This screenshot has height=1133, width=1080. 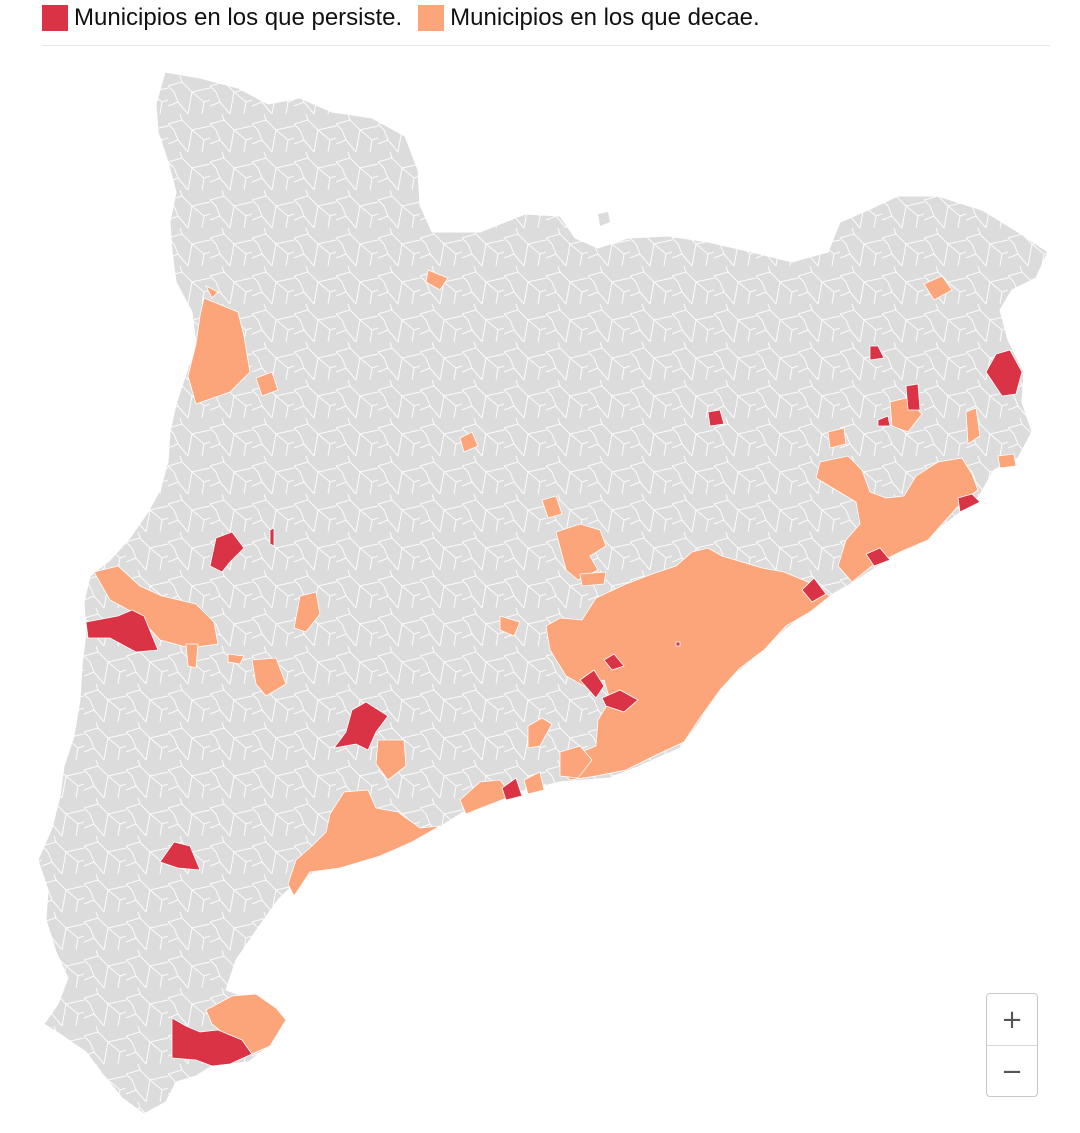 What do you see at coordinates (688, 664) in the screenshot?
I see `muni-decae-barcelona` at bounding box center [688, 664].